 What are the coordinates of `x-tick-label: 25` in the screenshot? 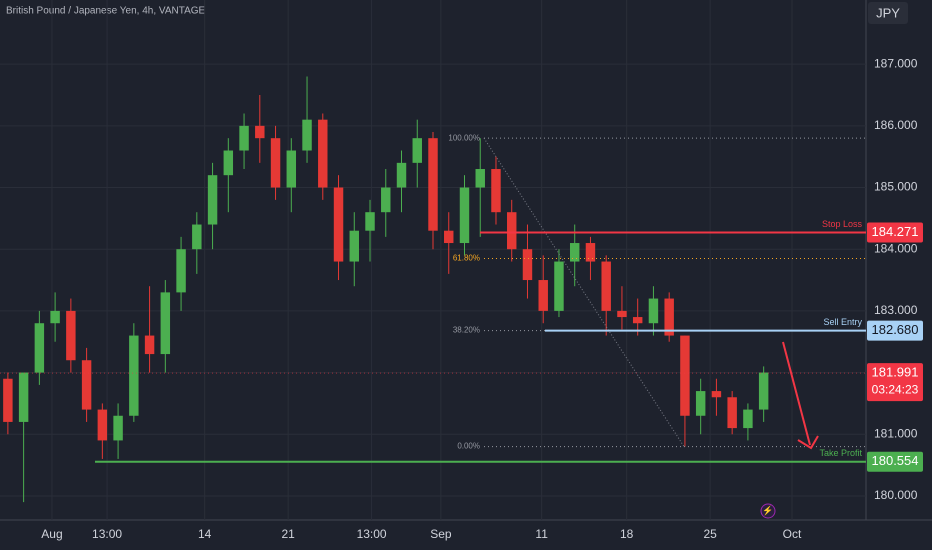 It's located at (710, 534).